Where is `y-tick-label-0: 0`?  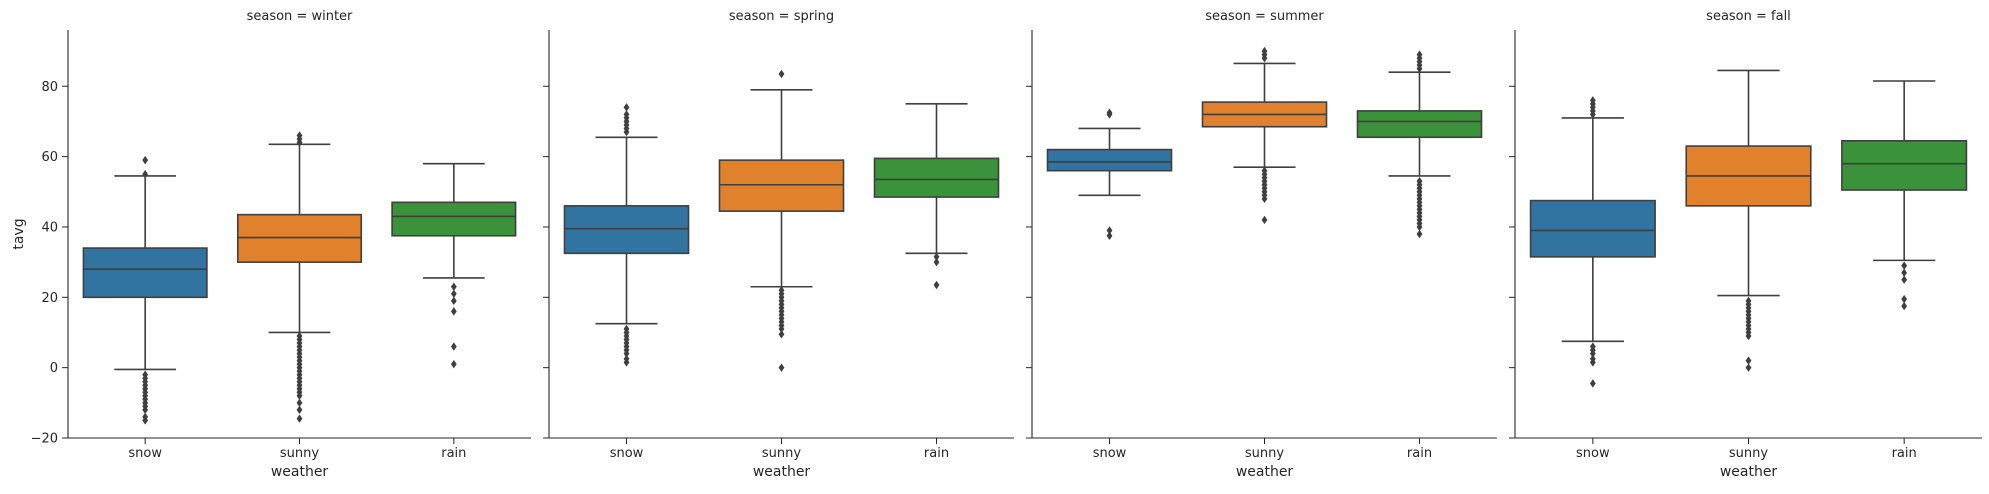 y-tick-label-0: 0 is located at coordinates (54, 368).